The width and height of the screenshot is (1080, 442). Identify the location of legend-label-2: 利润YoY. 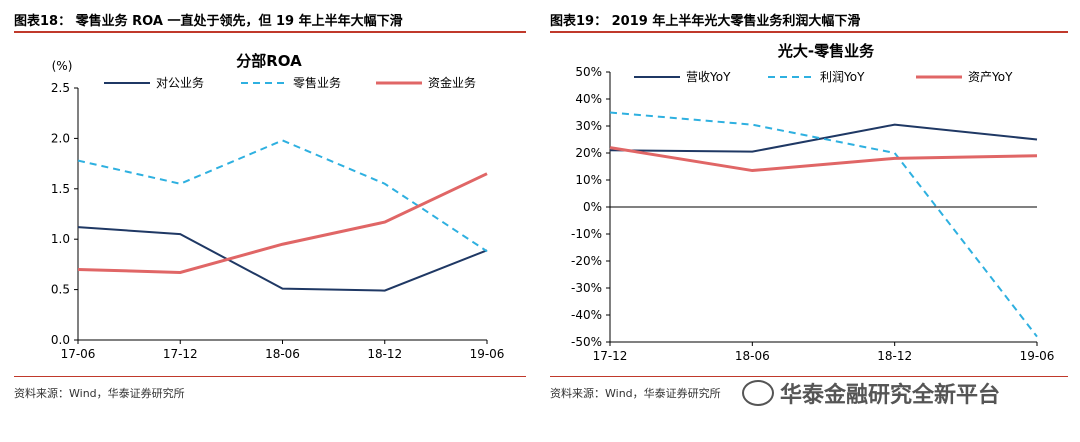
(842, 77).